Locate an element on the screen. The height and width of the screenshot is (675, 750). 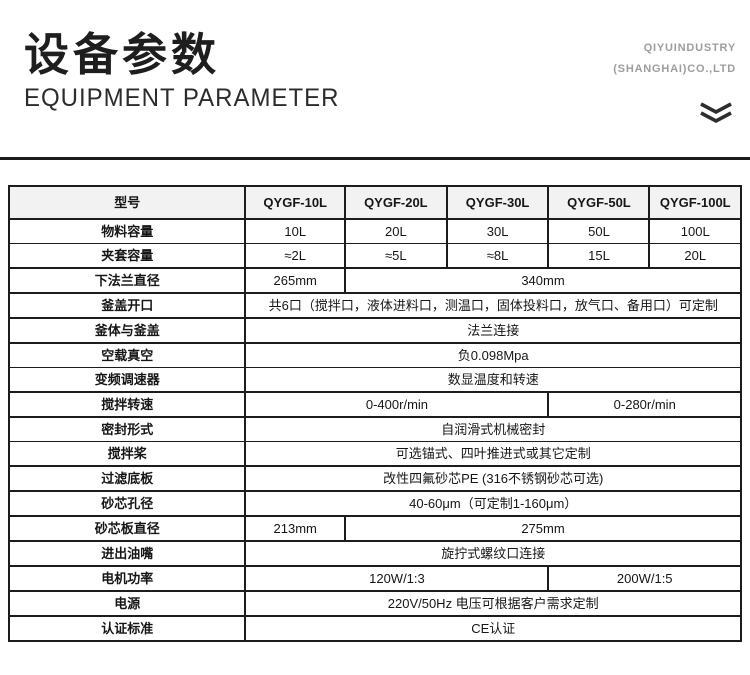
table-row: 电机功率 120W/1:3 200W/1:5 is located at coordinates (374, 578).